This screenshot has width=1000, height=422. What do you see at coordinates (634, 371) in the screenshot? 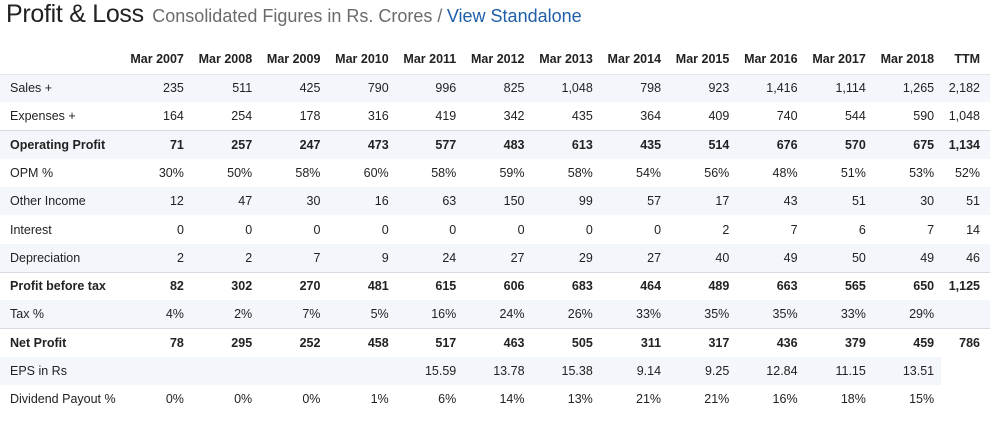
I see `table-cell: 9.14` at bounding box center [634, 371].